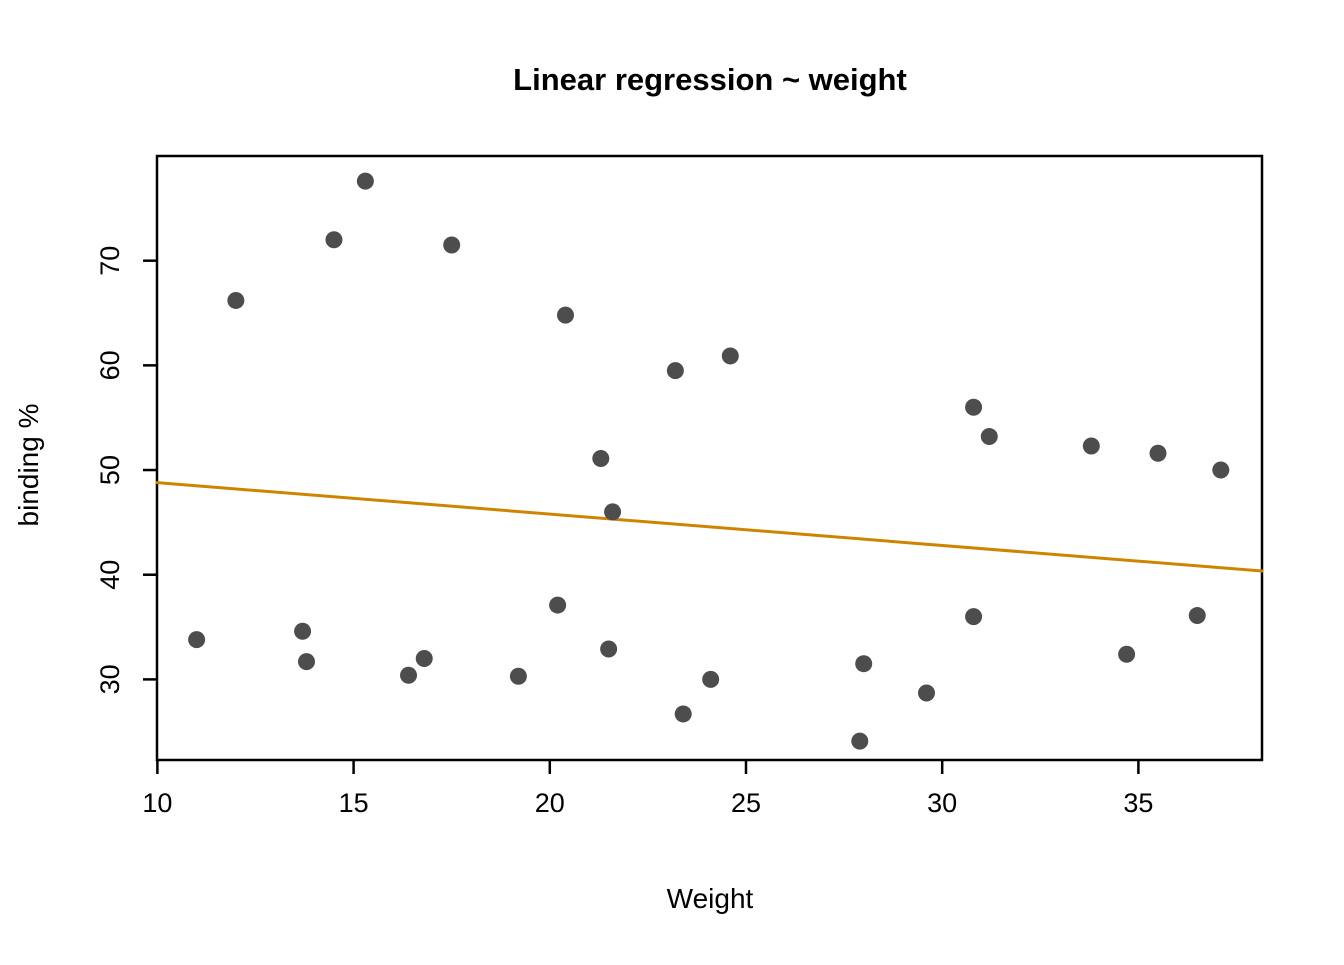 The image size is (1344, 965). What do you see at coordinates (125, 470) in the screenshot?
I see `y-axis-ticks: 30 40 50 60 70` at bounding box center [125, 470].